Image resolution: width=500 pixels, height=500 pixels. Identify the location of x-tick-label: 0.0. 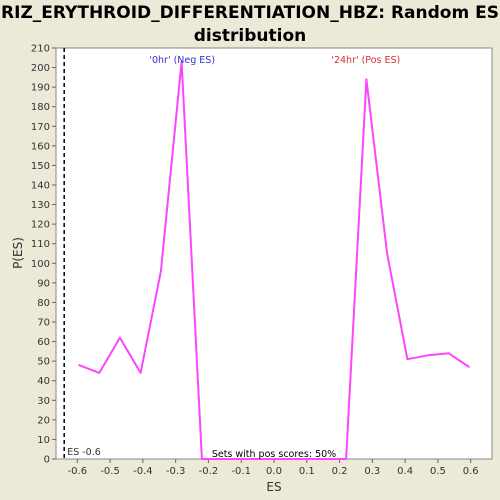
(274, 471).